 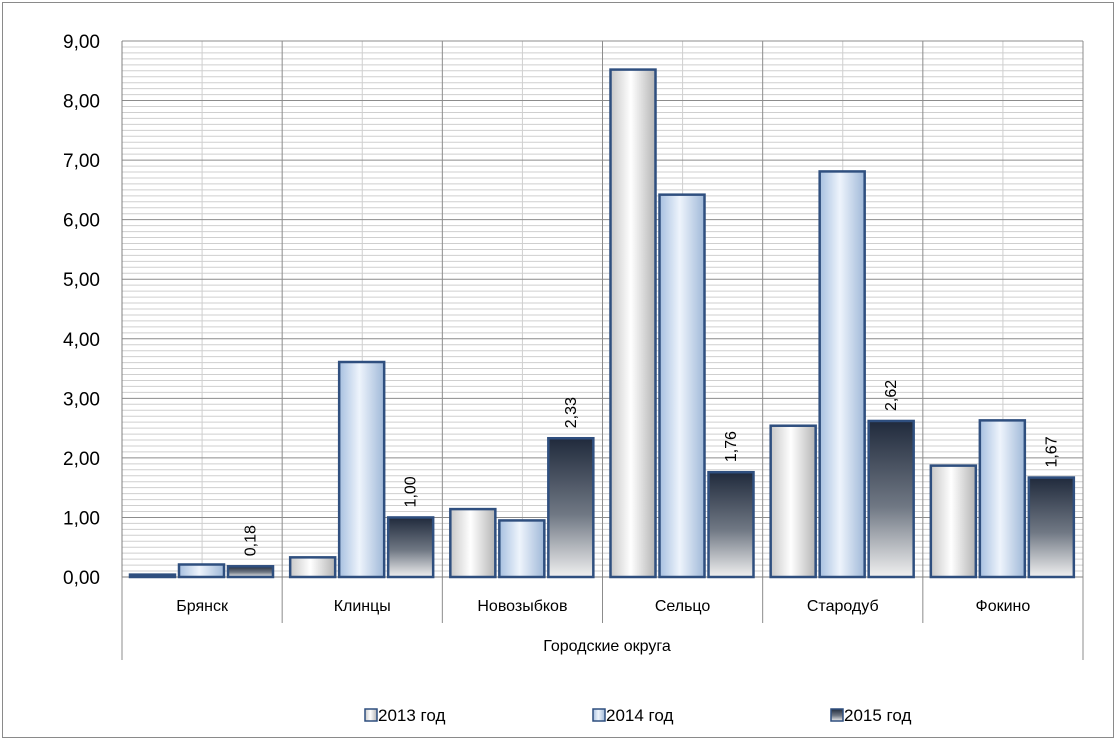 I want to click on y-tick-label: 4,00, so click(x=81, y=340).